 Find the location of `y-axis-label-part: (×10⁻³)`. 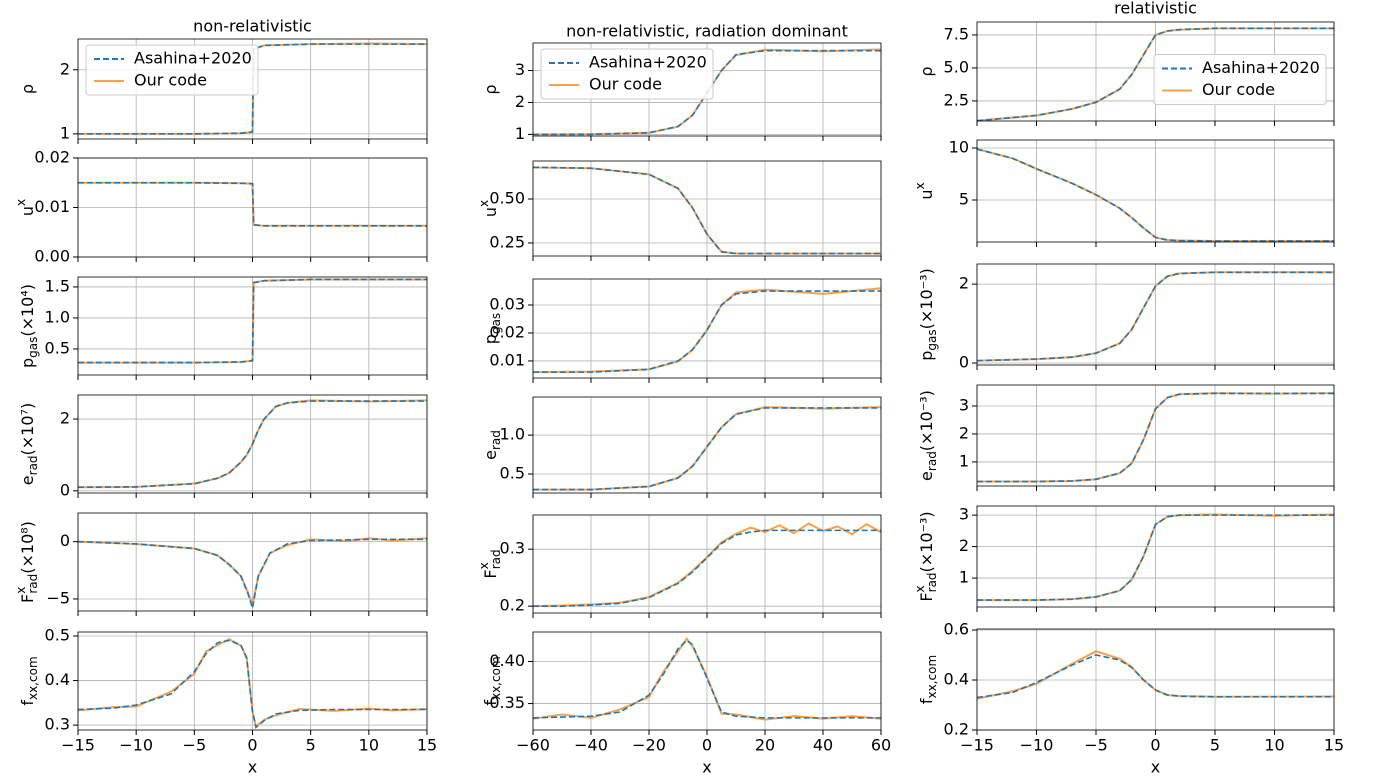

y-axis-label-part: (×10⁻³) is located at coordinates (926, 420).